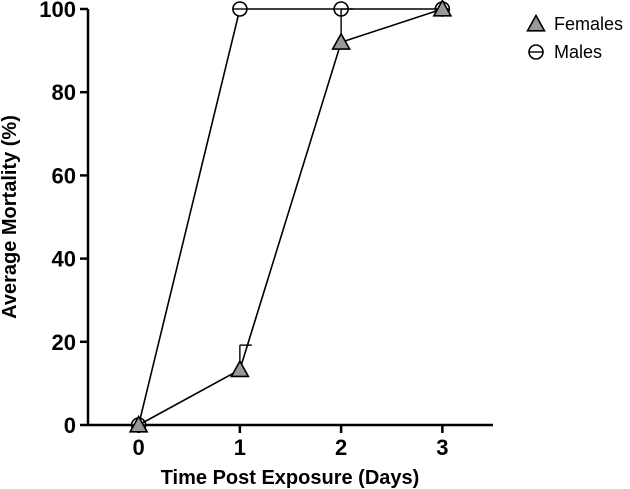  Describe the element at coordinates (290, 478) in the screenshot. I see `x-axis-title: Time Post Exposure (Days)` at that location.